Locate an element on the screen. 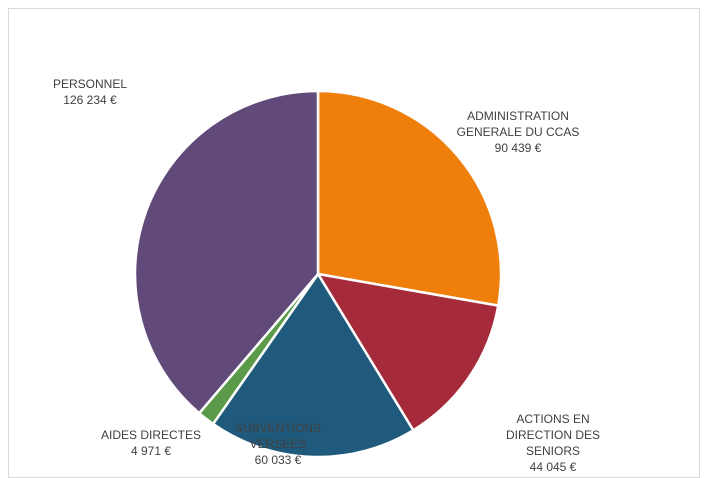  slice-label-subventions: SUBVENTIONS VERSEES 60 033 € is located at coordinates (278, 444).